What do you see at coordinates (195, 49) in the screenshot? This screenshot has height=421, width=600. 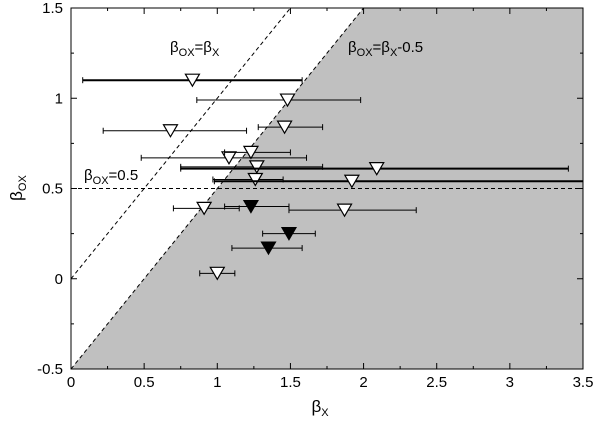 I see `annotation-1: βOX=βX` at bounding box center [195, 49].